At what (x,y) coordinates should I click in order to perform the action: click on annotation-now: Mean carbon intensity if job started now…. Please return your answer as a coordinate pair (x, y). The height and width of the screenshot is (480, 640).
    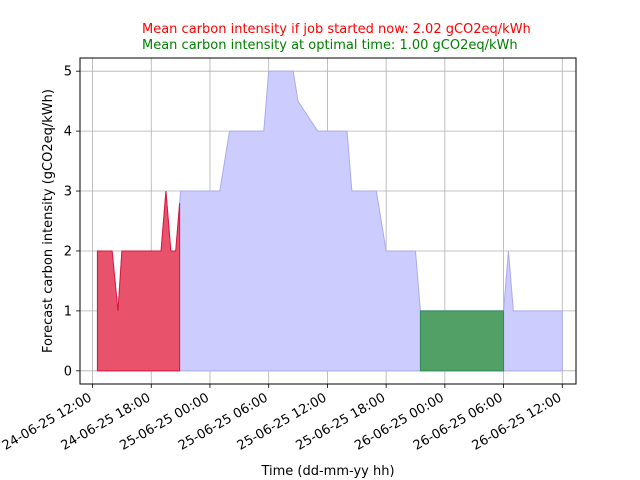
    Looking at the image, I should click on (336, 29).